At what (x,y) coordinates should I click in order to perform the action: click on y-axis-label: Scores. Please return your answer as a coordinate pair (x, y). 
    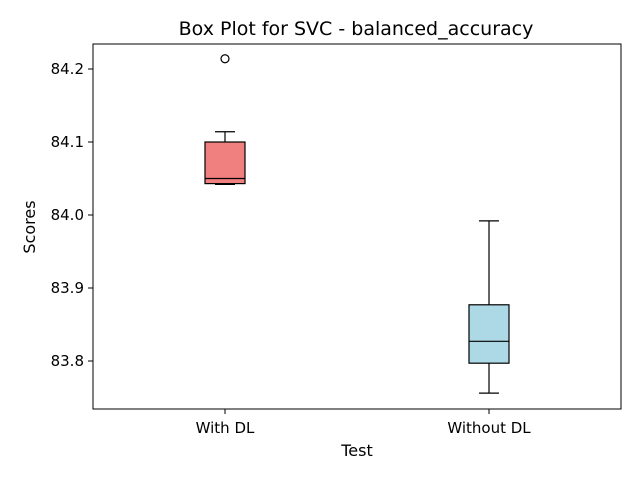
    Looking at the image, I should click on (29, 226).